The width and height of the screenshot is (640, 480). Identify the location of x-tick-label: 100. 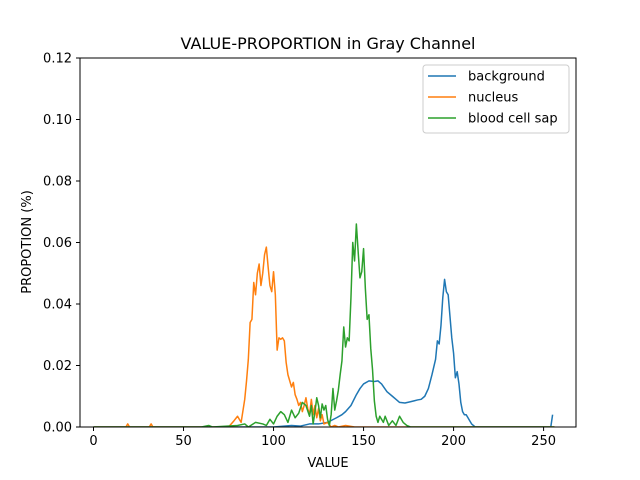
(273, 441).